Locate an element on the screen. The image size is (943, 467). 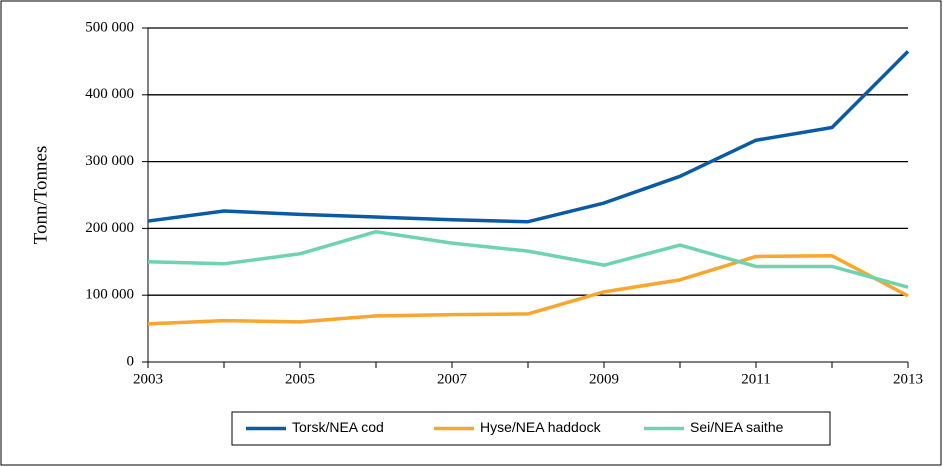
y-tick-label: 400 000 is located at coordinates (109, 94).